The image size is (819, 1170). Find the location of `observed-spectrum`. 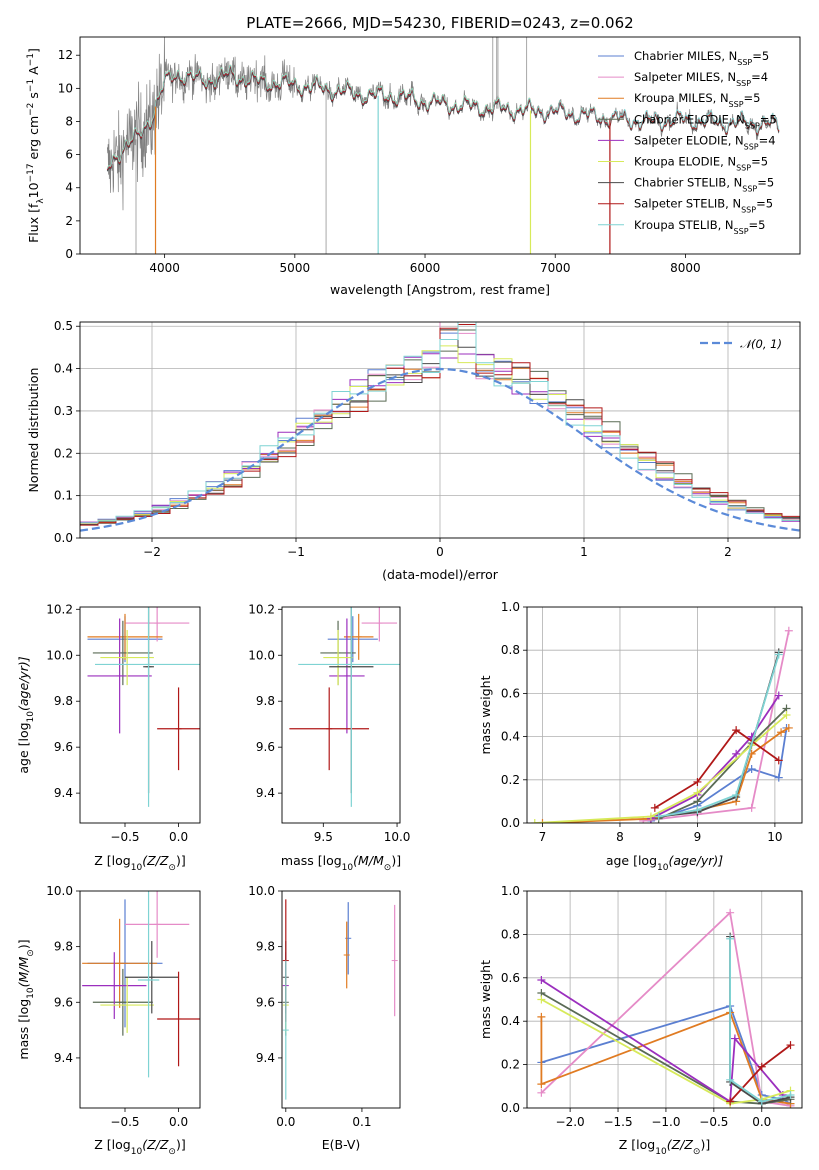

observed-spectrum is located at coordinates (443, 124).